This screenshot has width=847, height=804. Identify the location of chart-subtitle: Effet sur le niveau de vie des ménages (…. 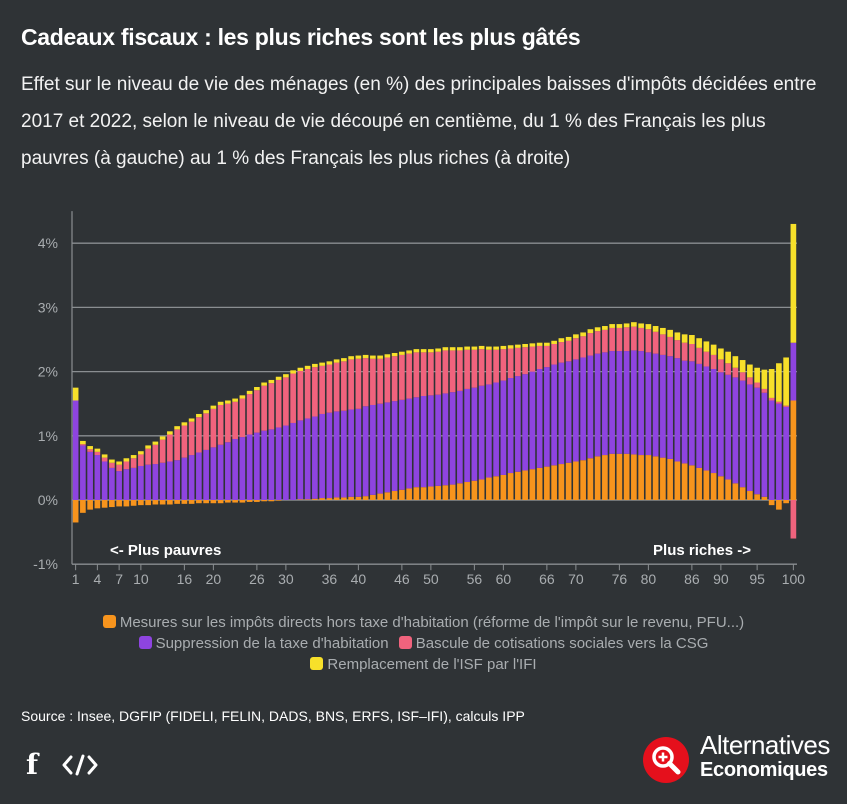
(419, 121).